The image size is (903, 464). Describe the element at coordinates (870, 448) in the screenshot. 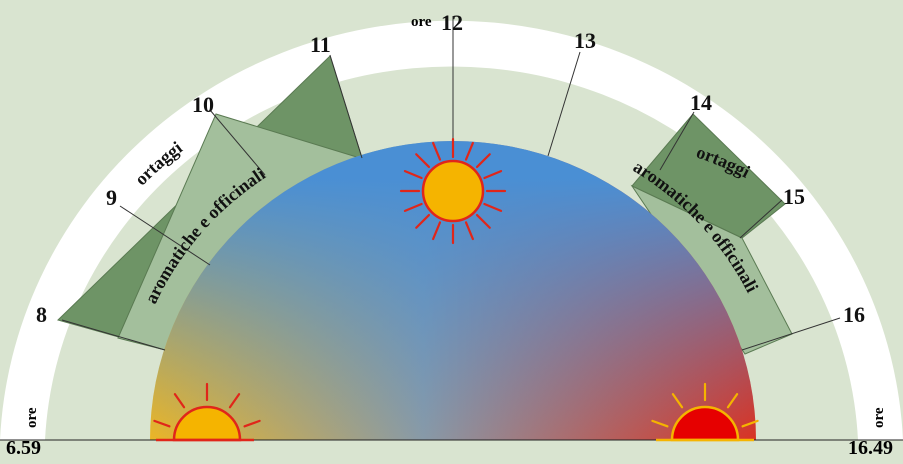

I see `end-time-label: 16.49` at that location.